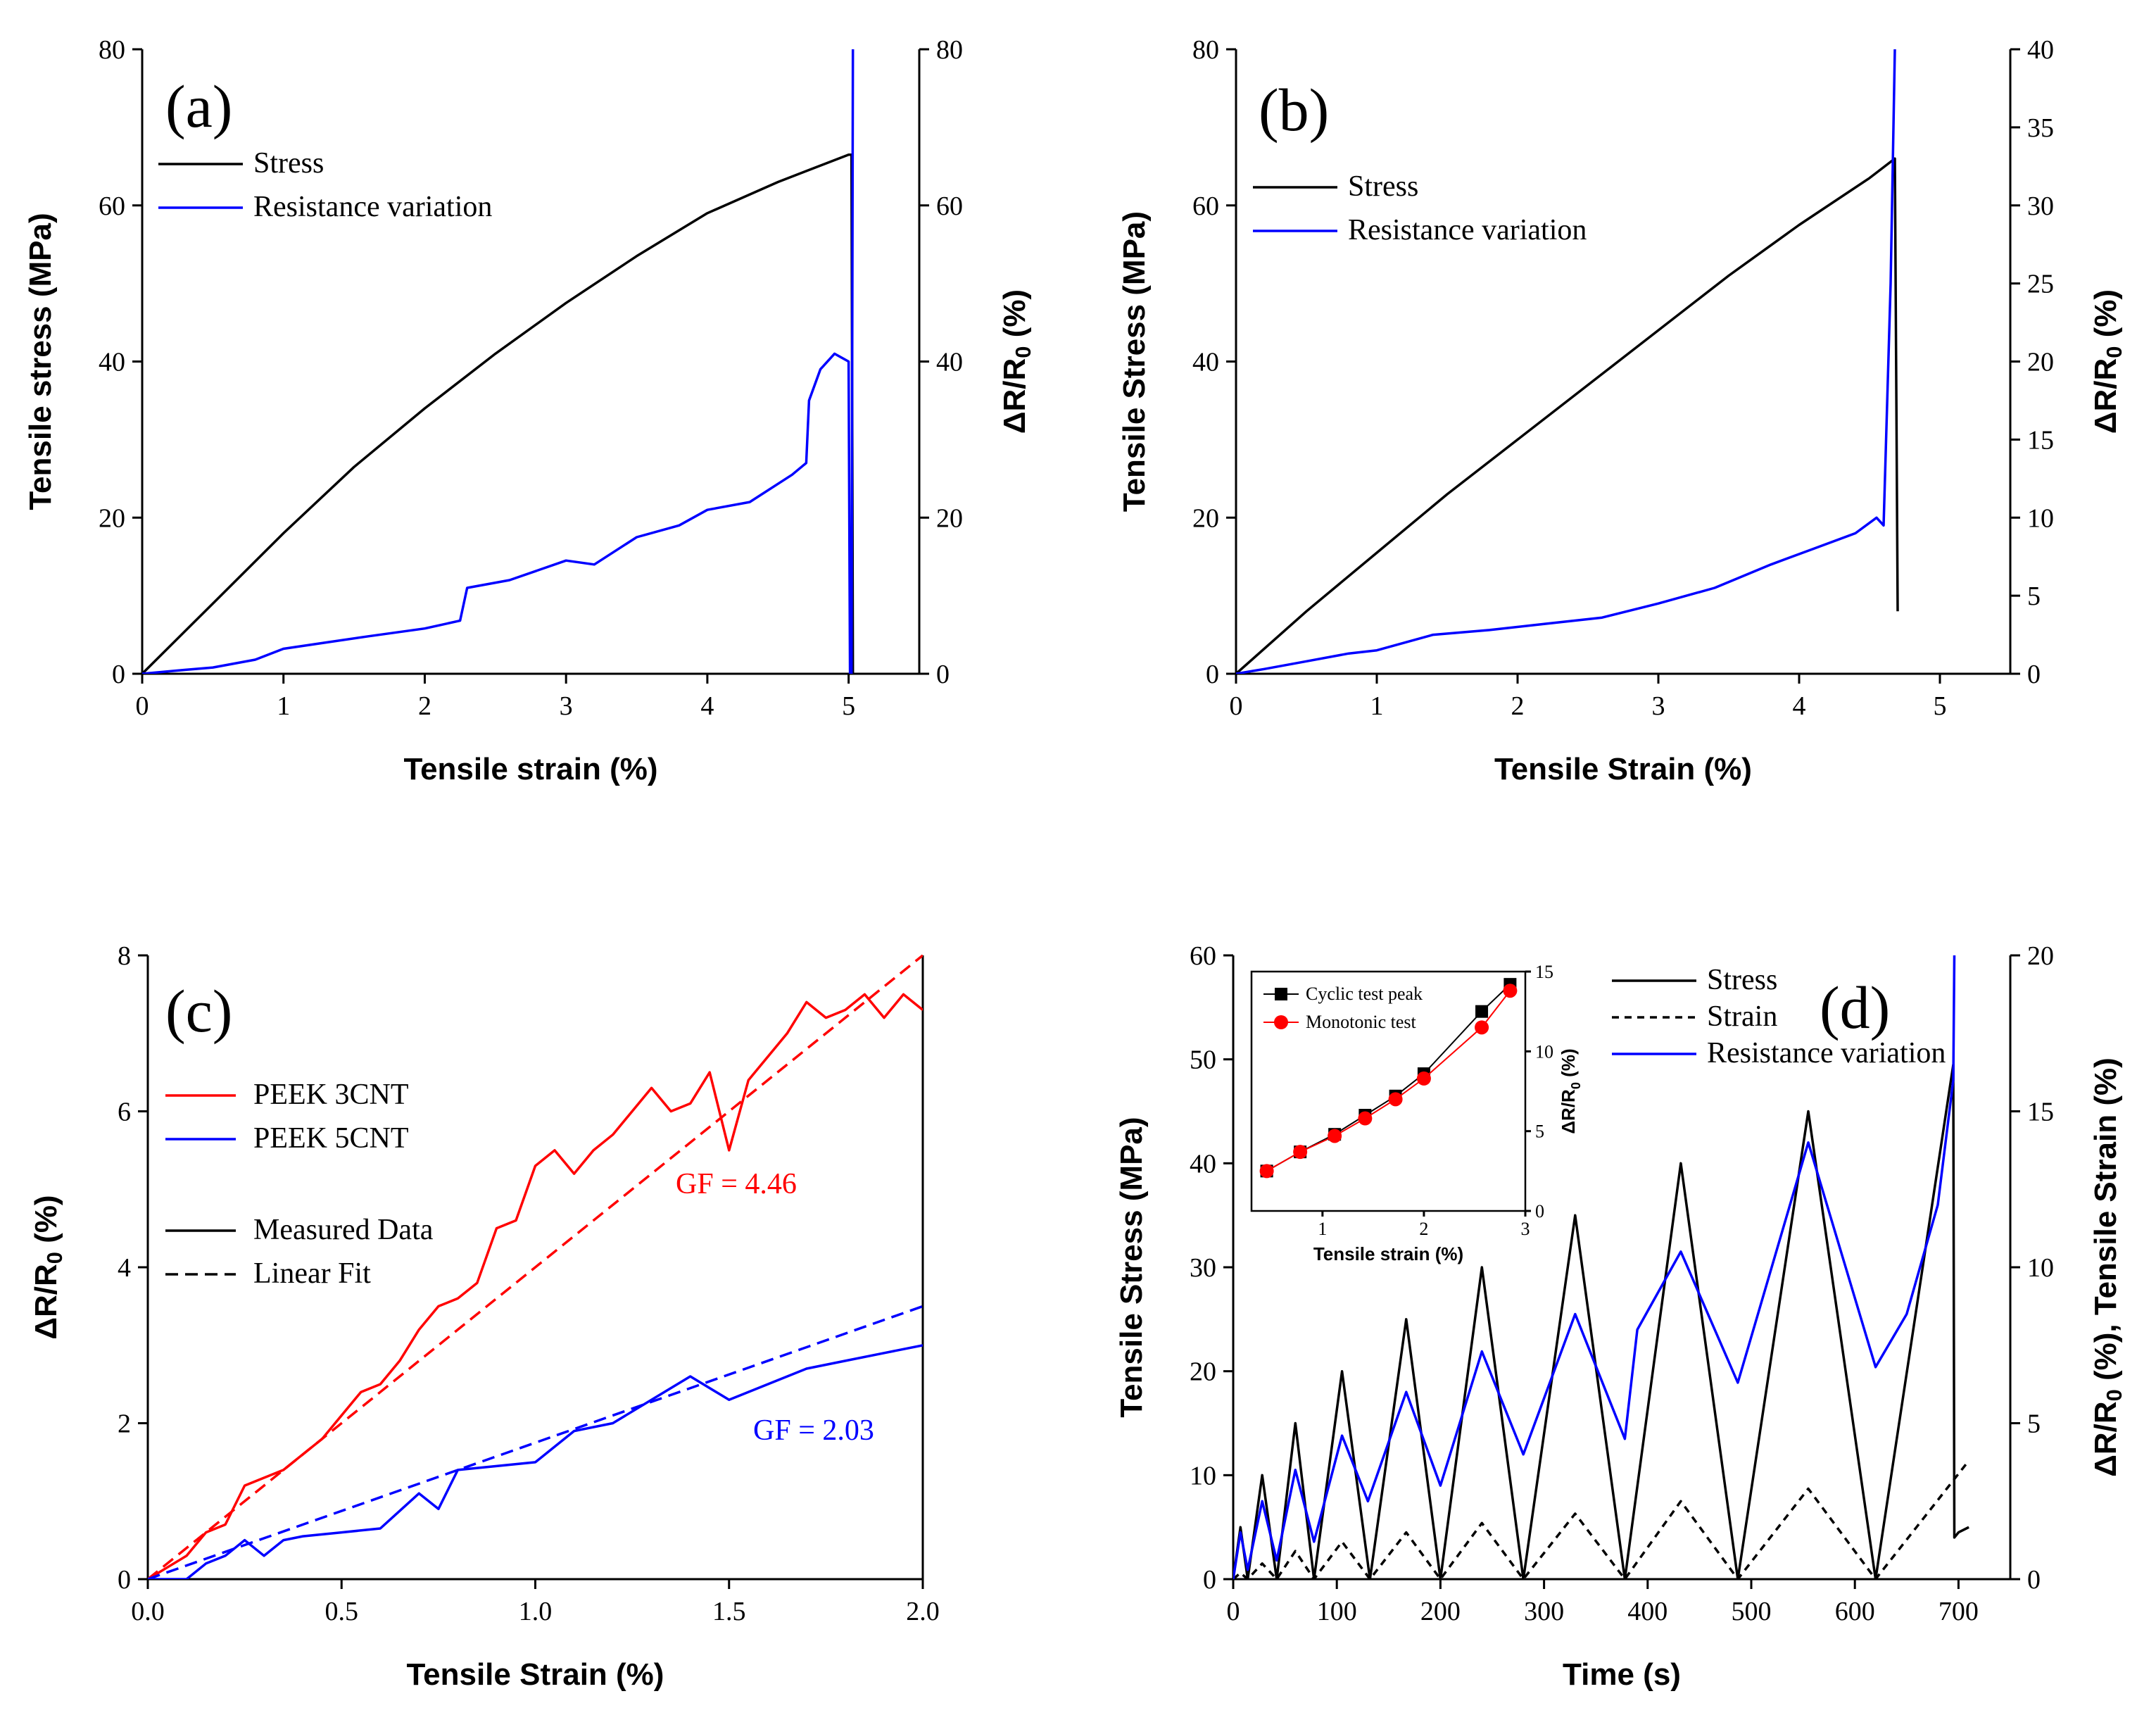  Describe the element at coordinates (1742, 1016) in the screenshot. I see `legend-label: Strain` at that location.